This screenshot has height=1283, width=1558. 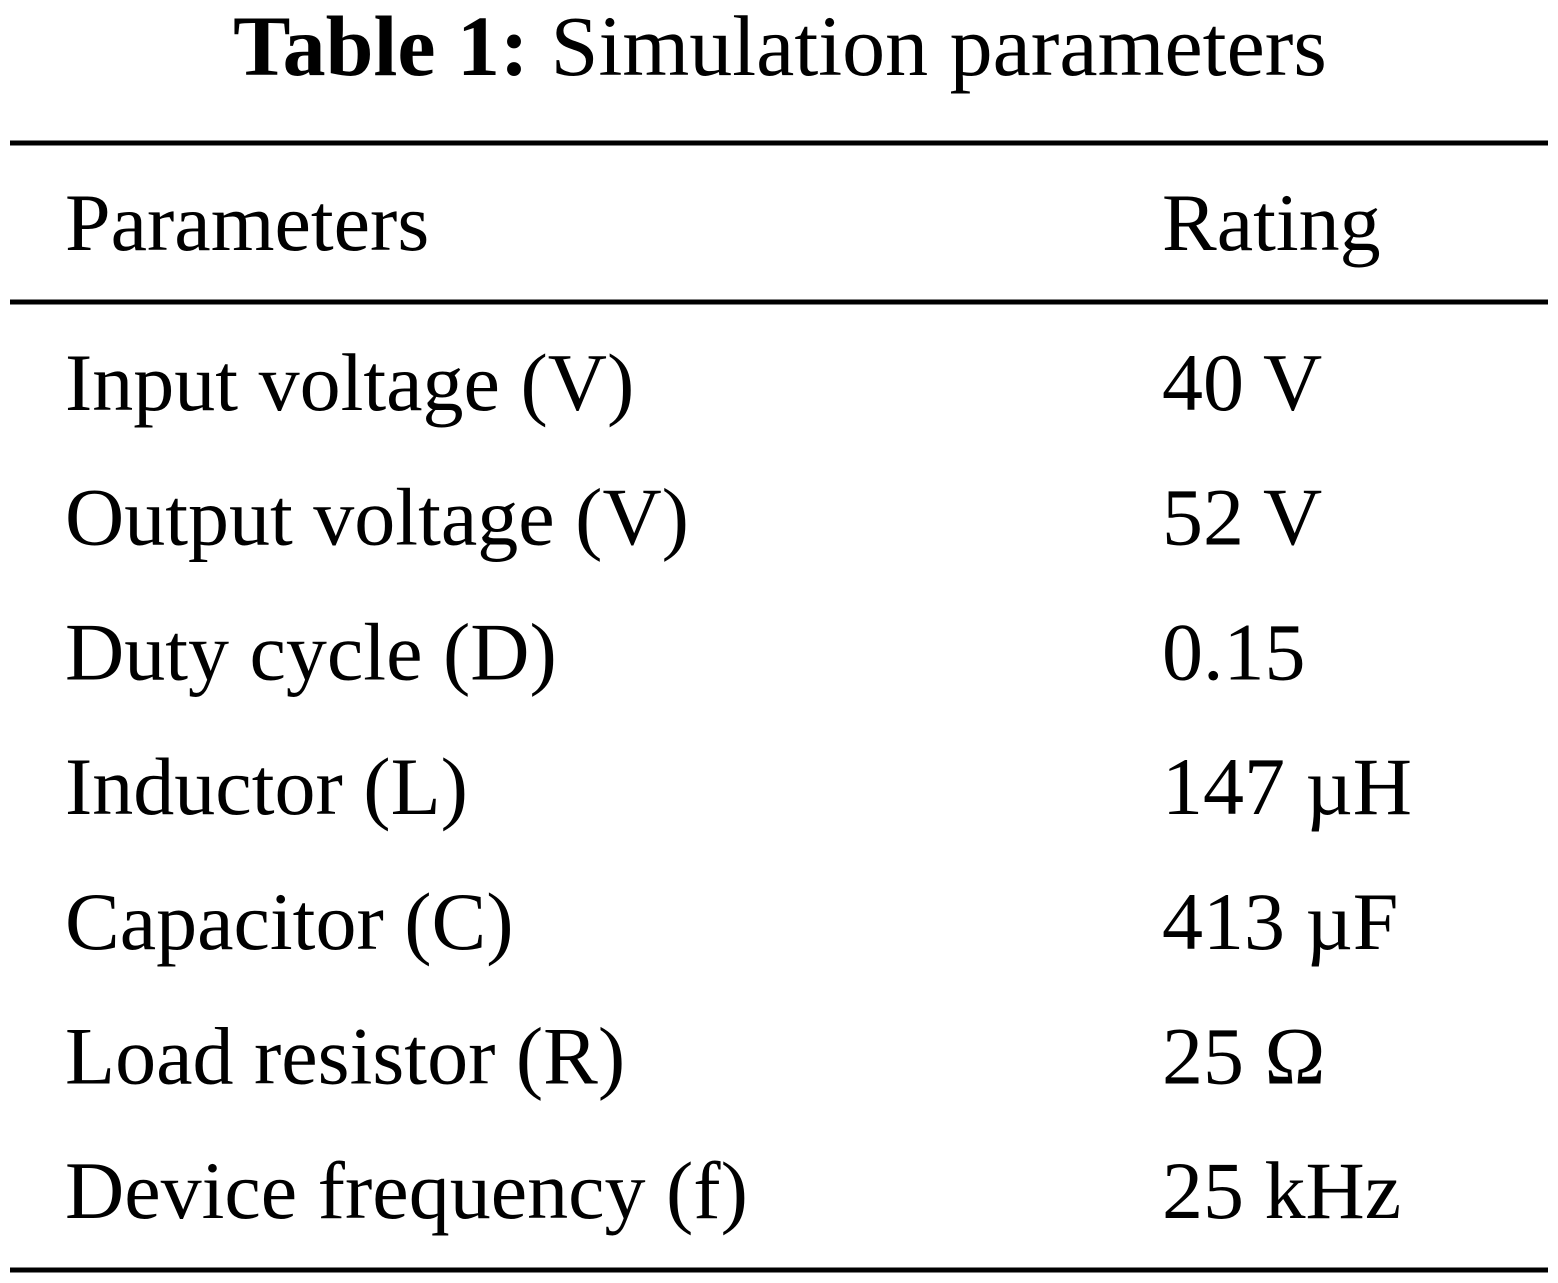 What do you see at coordinates (349, 382) in the screenshot?
I see `parameter-cell: Input voltage (V)` at bounding box center [349, 382].